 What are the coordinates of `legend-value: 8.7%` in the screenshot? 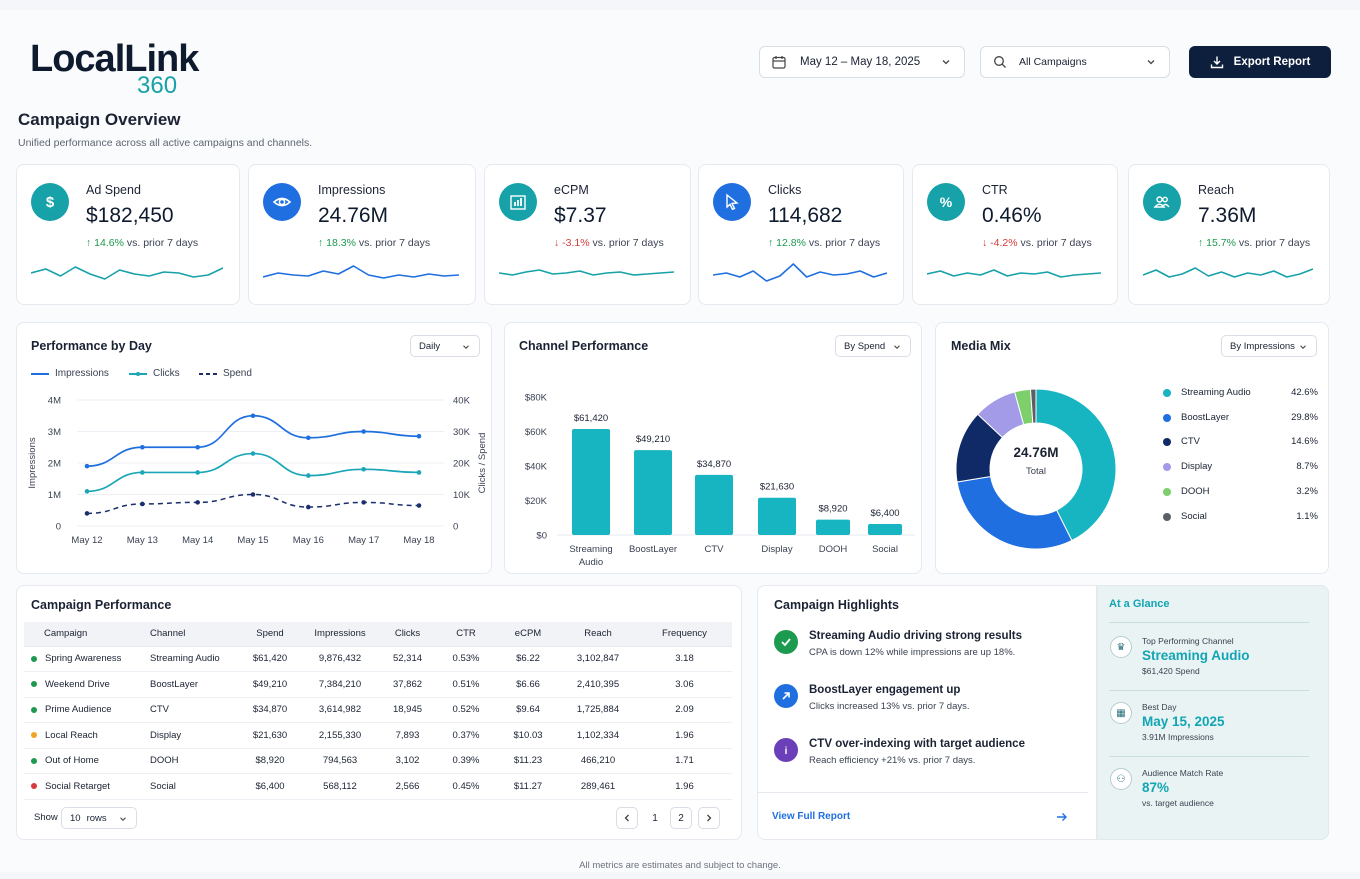 It's located at (1307, 467).